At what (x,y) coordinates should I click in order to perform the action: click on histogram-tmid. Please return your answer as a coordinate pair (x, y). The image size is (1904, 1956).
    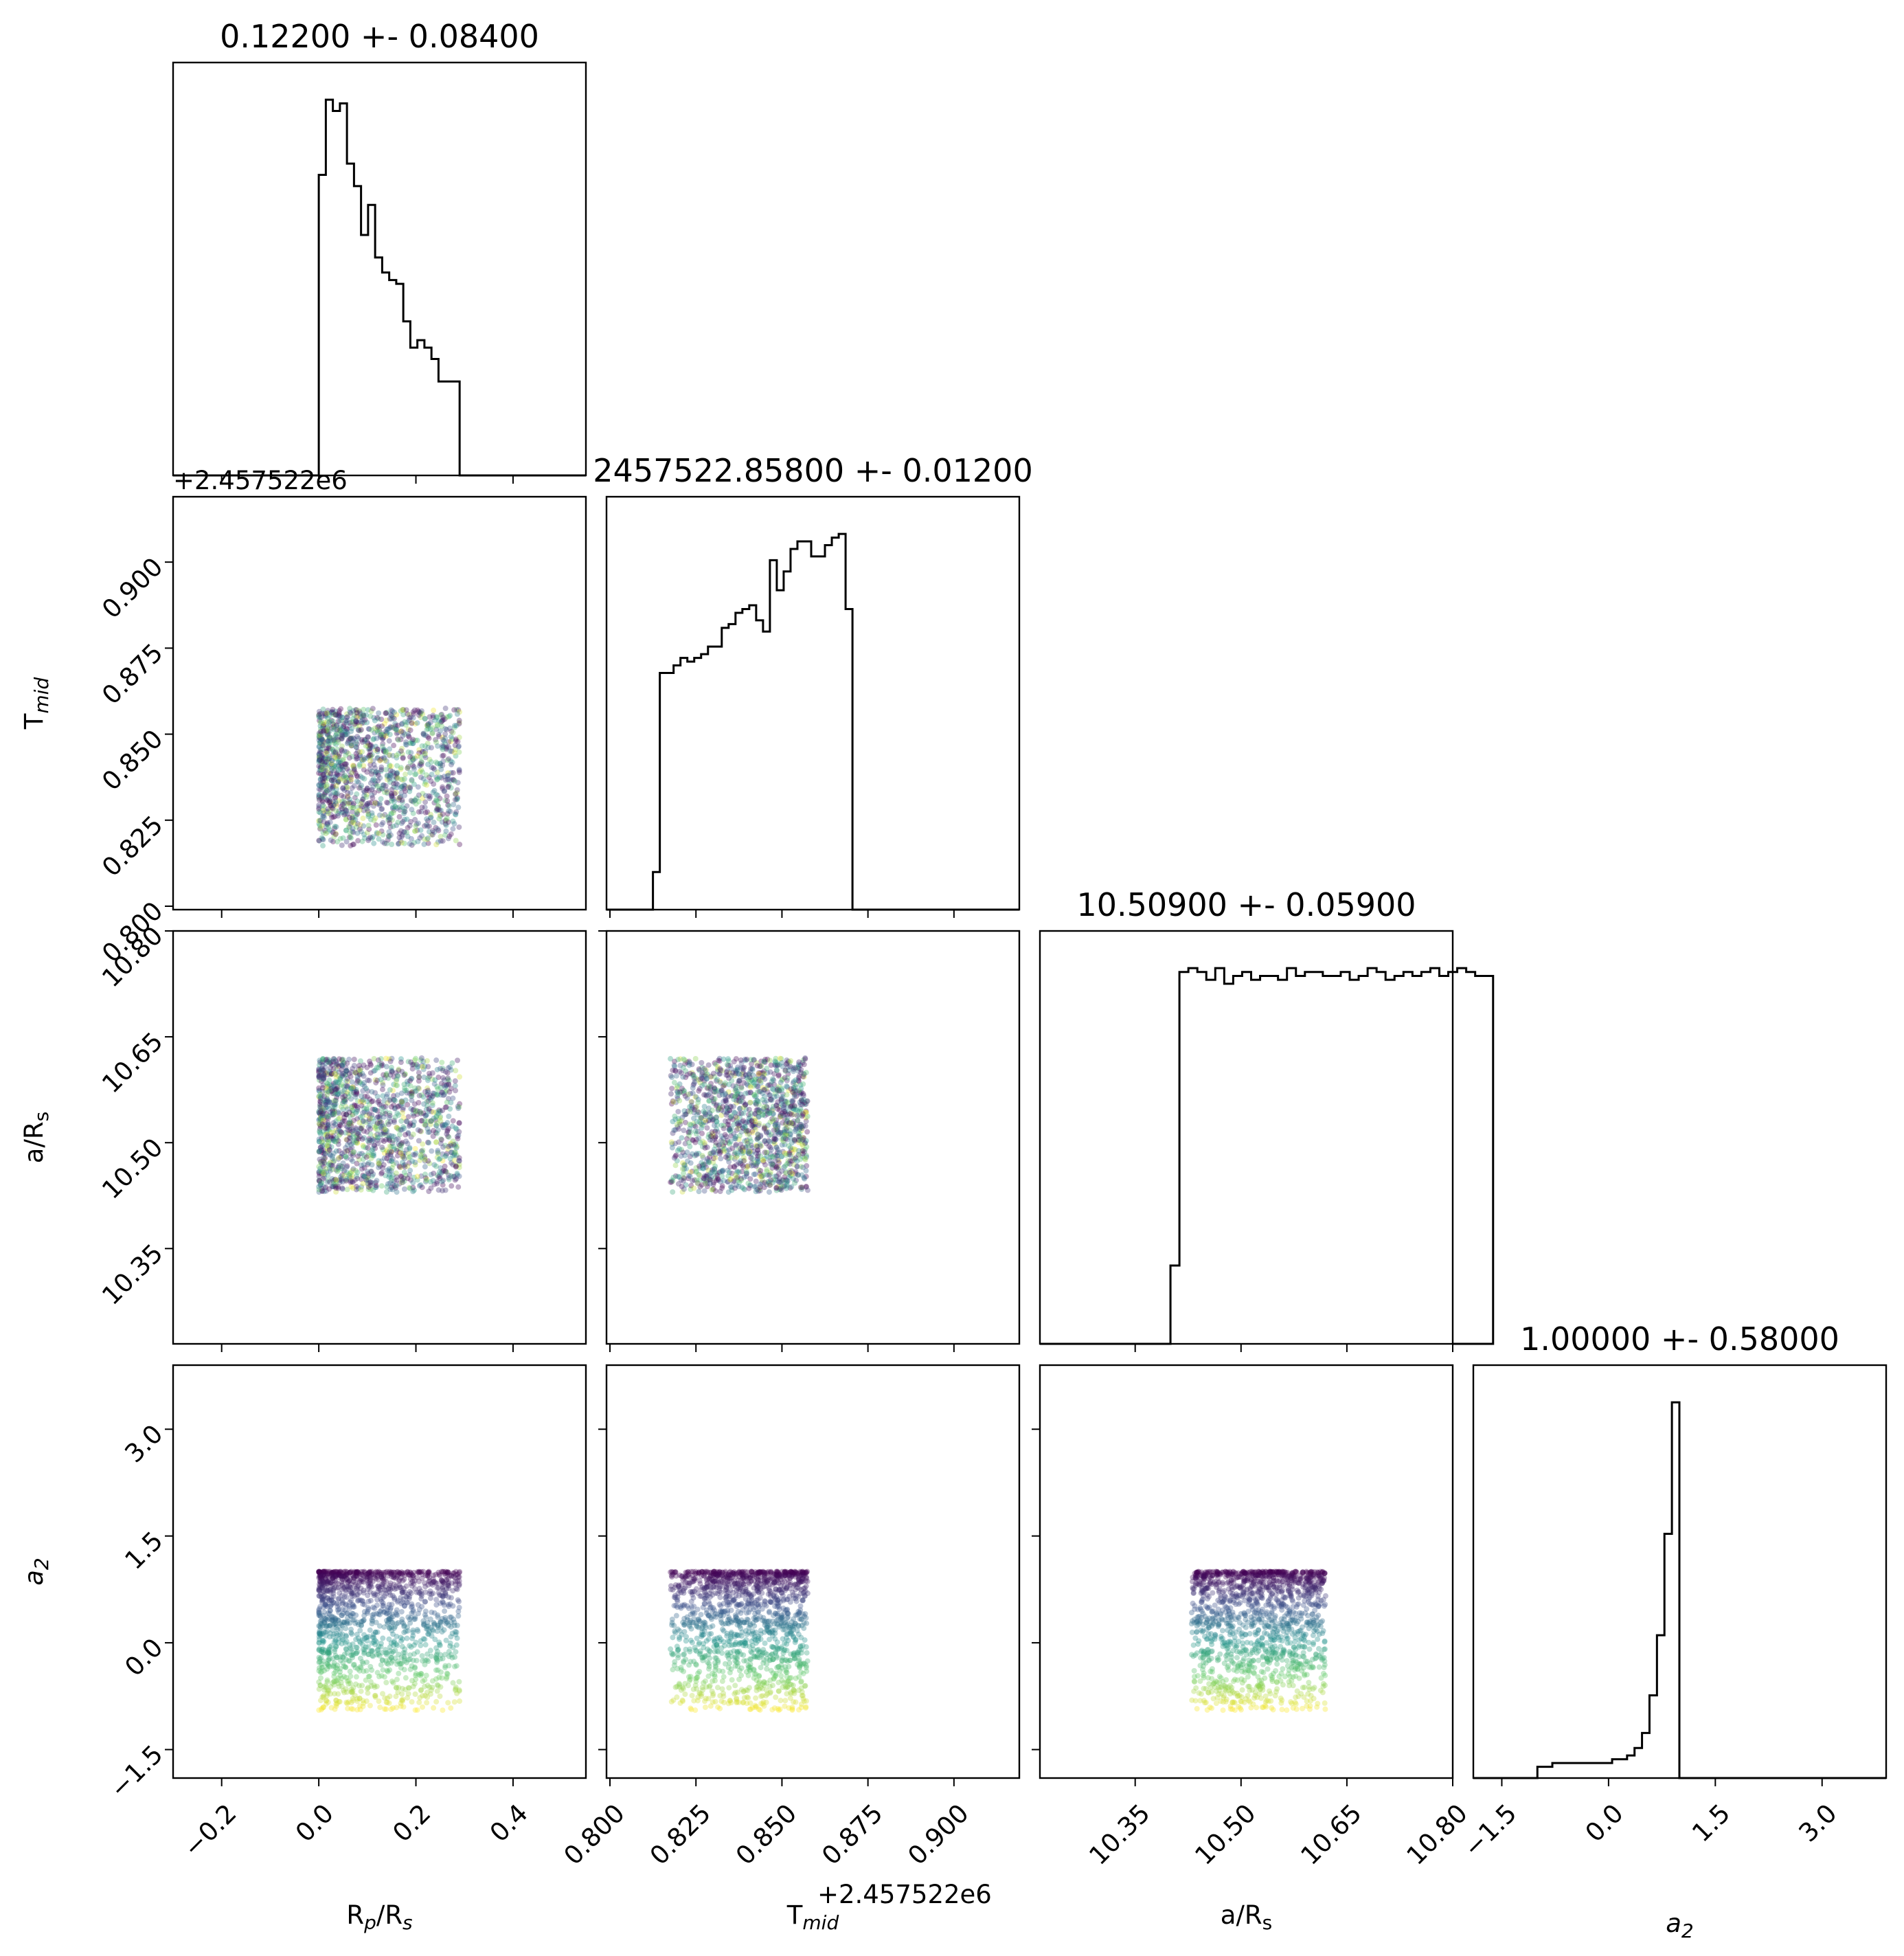
    Looking at the image, I should click on (813, 721).